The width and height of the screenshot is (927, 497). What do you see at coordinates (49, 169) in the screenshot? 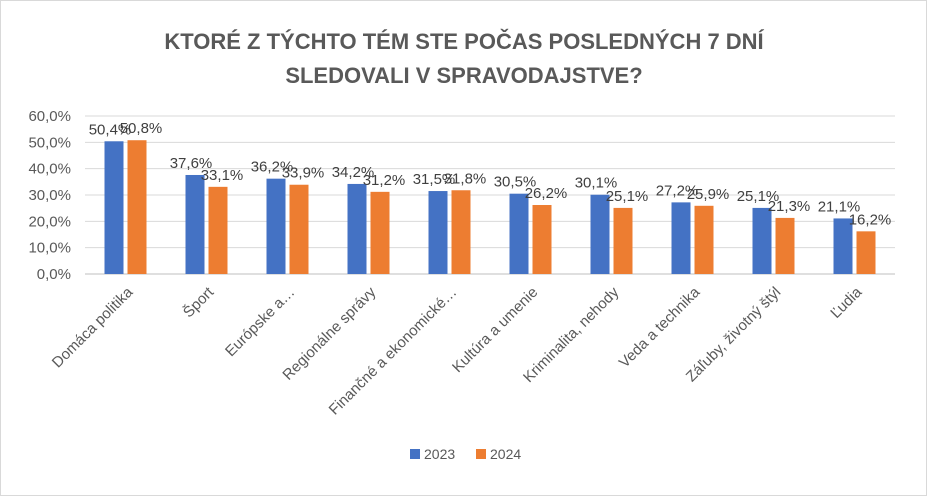
I see `y-tick-label: 40,0%` at bounding box center [49, 169].